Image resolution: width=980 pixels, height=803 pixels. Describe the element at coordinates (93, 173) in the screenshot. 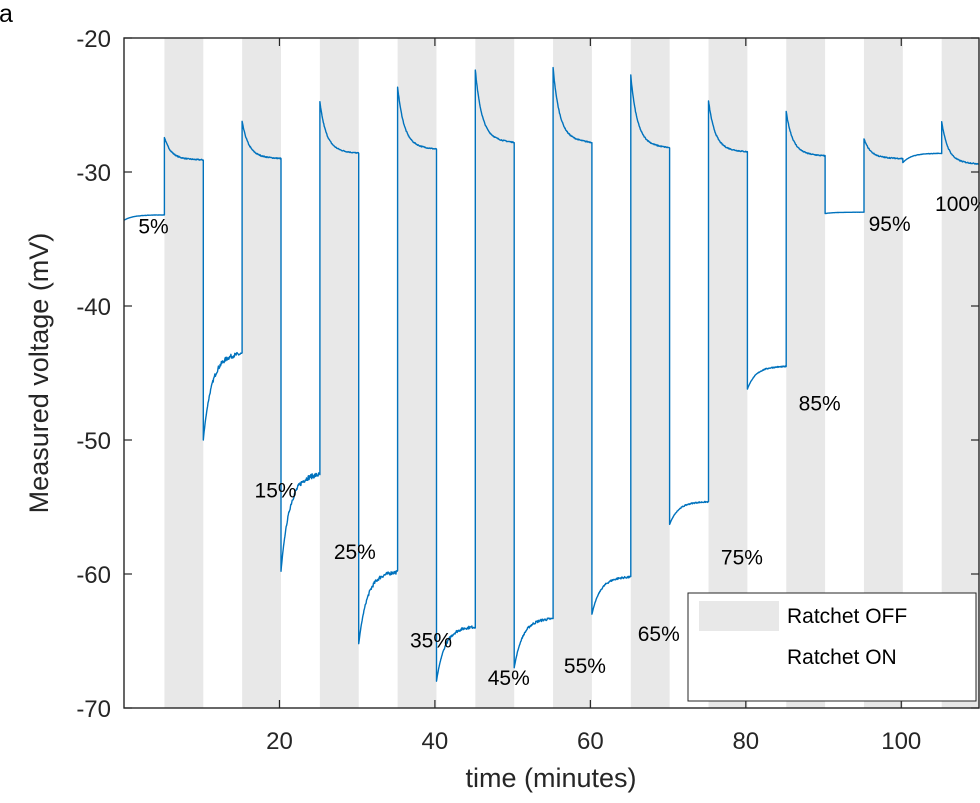

I see `y-tick-label--30: -30` at that location.